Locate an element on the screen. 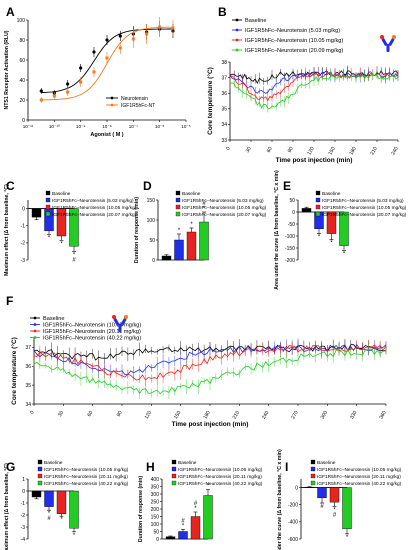 This screenshot has height=550, width=419. panel-label: B is located at coordinates (222, 12).